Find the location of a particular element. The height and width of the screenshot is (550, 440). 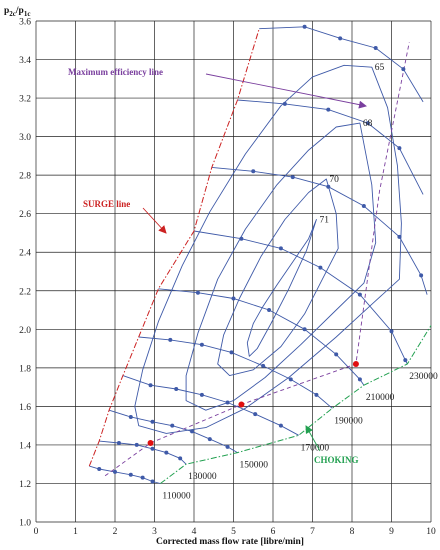

y-tick-label: 1.8 is located at coordinates (25, 369).